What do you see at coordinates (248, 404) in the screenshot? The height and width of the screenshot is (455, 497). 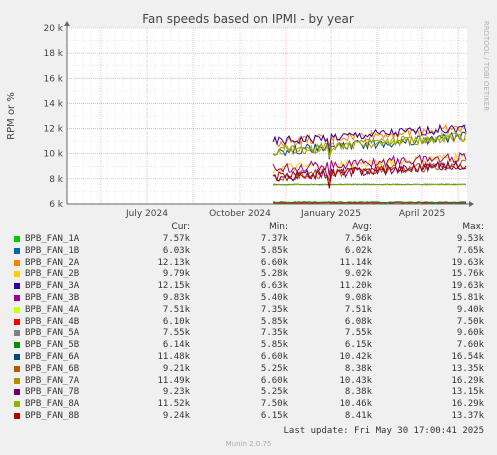 I see `legend-row: BPB_FAN_8A 11.52k 7.50k 10.46k 16.29k` at bounding box center [248, 404].